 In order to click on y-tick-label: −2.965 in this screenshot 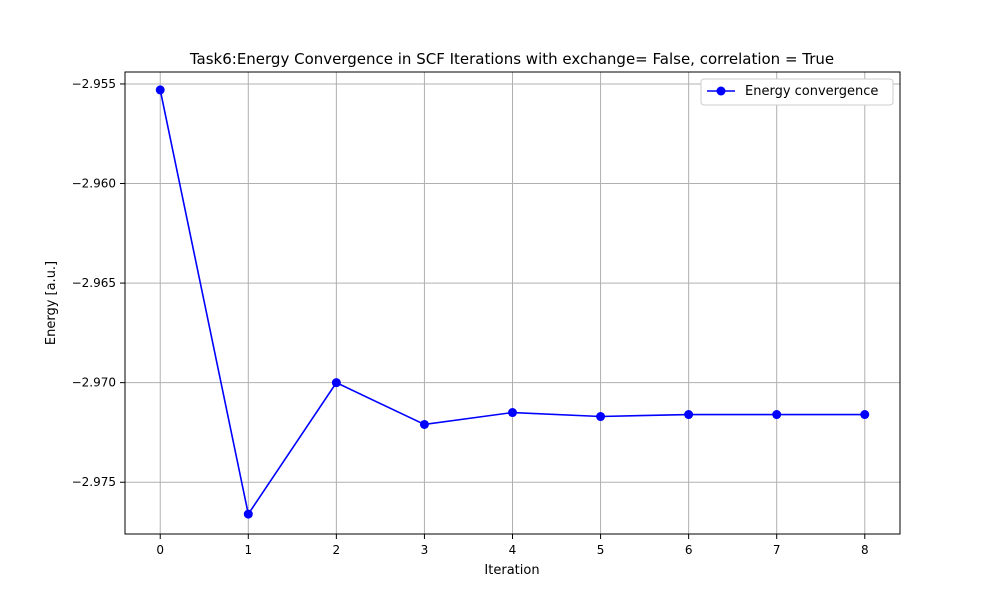, I will do `click(94, 283)`.